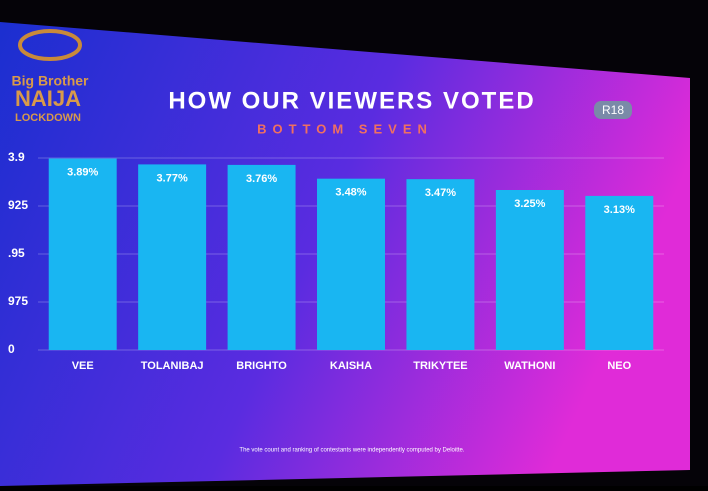  What do you see at coordinates (440, 193) in the screenshot?
I see `value-label: 3.47%` at bounding box center [440, 193].